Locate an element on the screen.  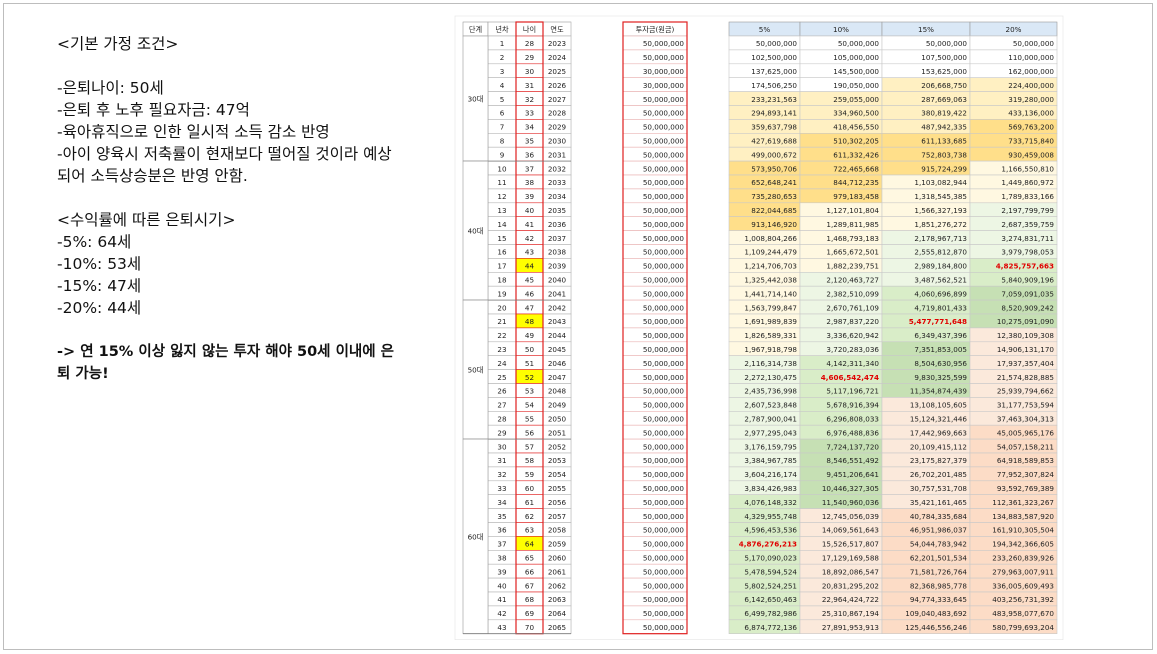
year-no-value: 8 is located at coordinates (502, 141).